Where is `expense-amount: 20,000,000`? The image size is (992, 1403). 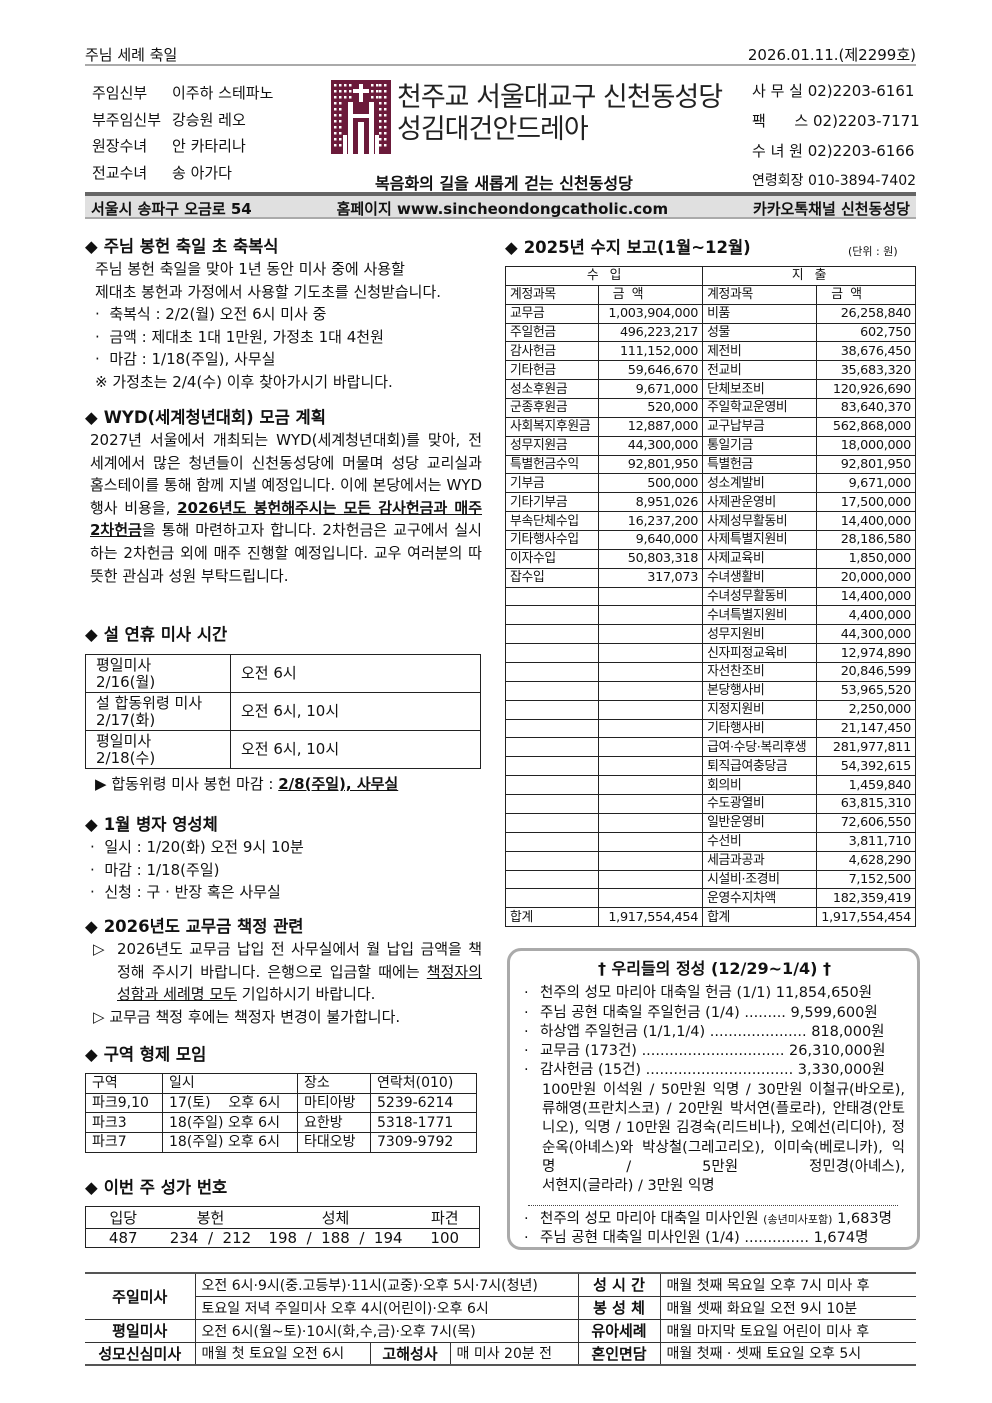
expense-amount: 20,000,000 is located at coordinates (866, 577).